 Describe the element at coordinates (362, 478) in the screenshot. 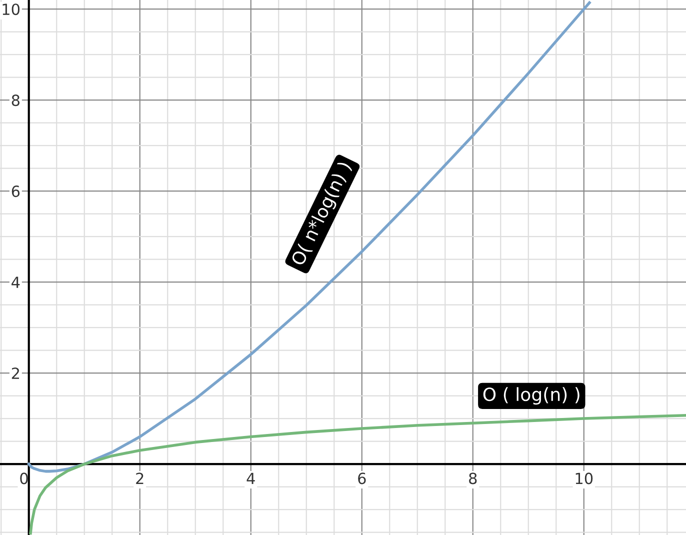

I see `x-tick-label: 6` at that location.